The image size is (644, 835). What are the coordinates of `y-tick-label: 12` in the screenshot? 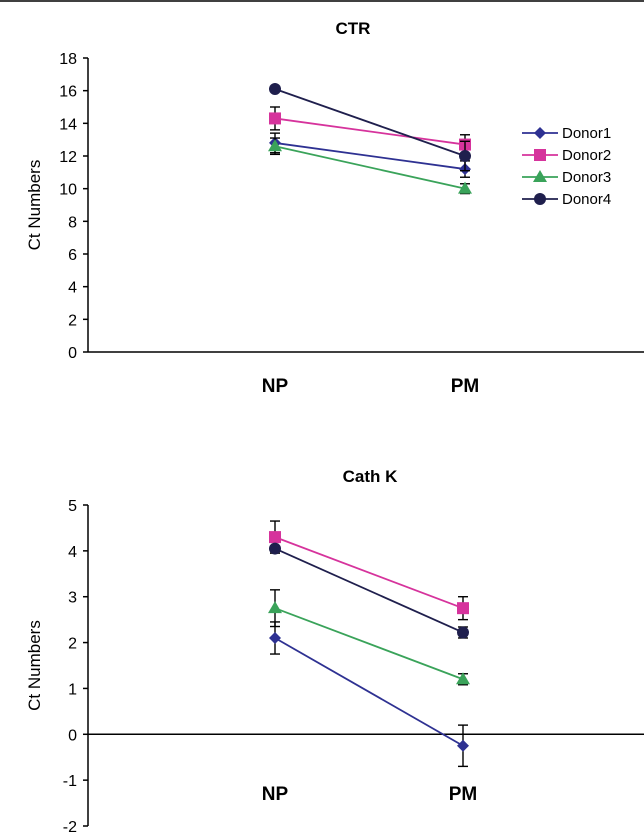 It's located at (68, 157).